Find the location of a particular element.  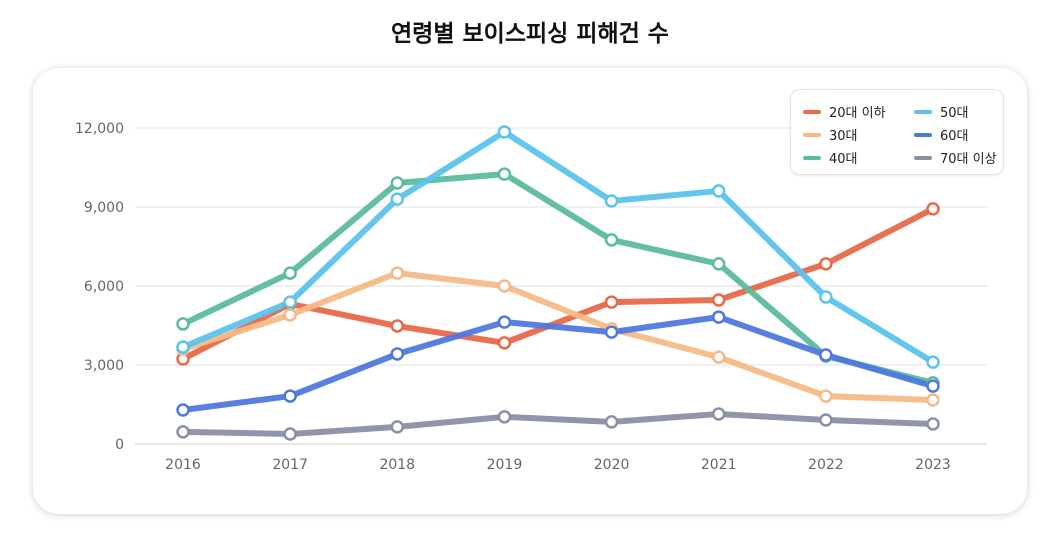

series-line-70대 이상 is located at coordinates (558, 423).